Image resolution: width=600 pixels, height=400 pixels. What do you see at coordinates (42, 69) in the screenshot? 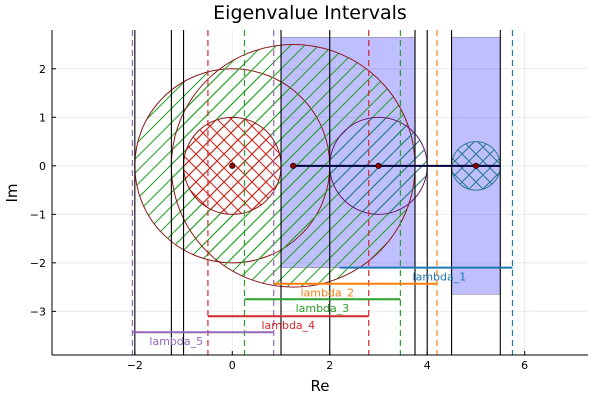
I see `y-tick-label: 2` at bounding box center [42, 69].